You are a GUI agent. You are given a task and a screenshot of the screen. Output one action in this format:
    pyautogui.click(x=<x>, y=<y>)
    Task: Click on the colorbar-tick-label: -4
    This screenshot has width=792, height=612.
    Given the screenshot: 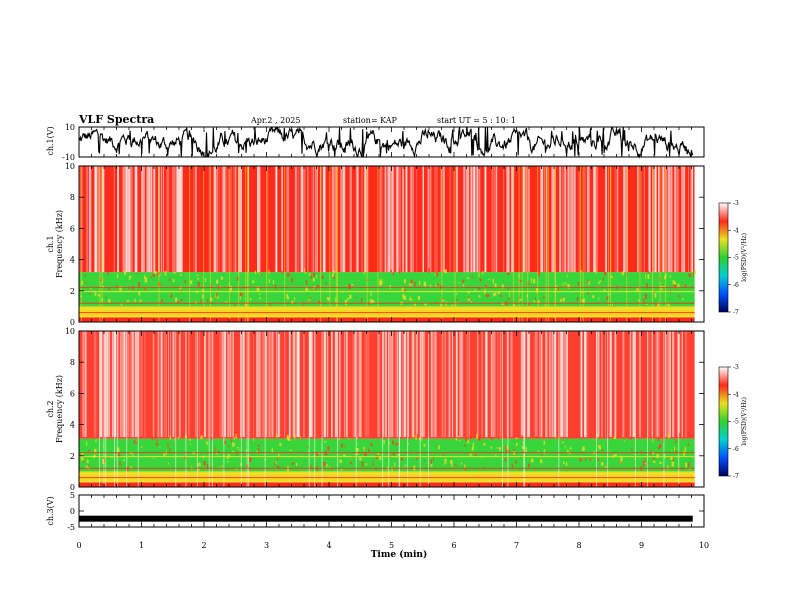 What is the action you would take?
    pyautogui.click(x=736, y=230)
    